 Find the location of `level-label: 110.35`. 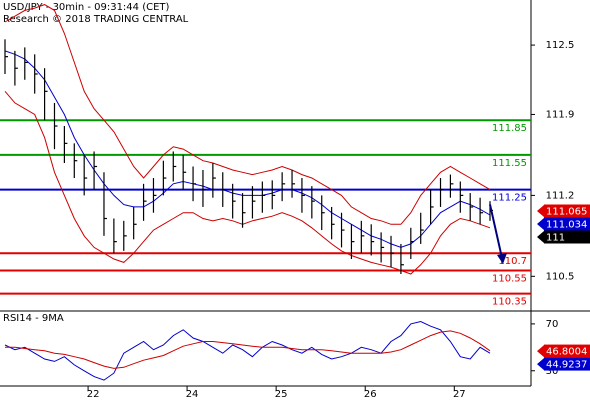

level-label: 110.35 is located at coordinates (509, 302).